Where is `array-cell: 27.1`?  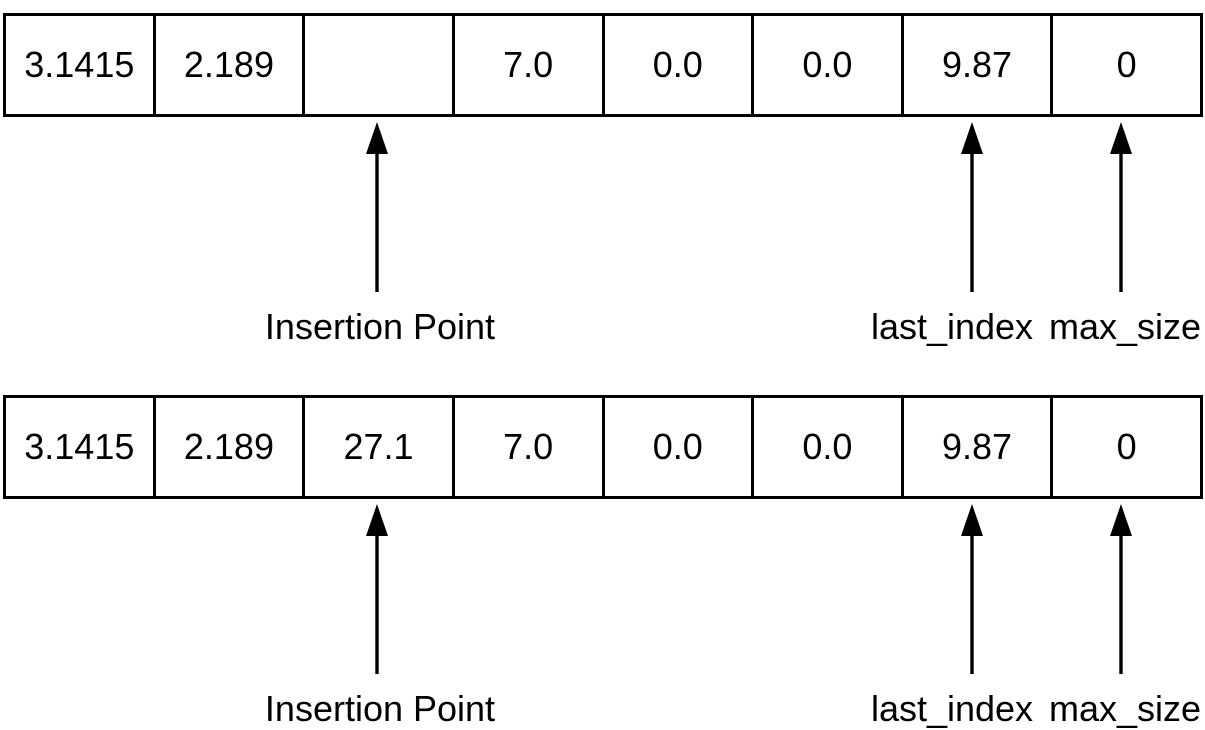
array-cell: 27.1 is located at coordinates (377, 447).